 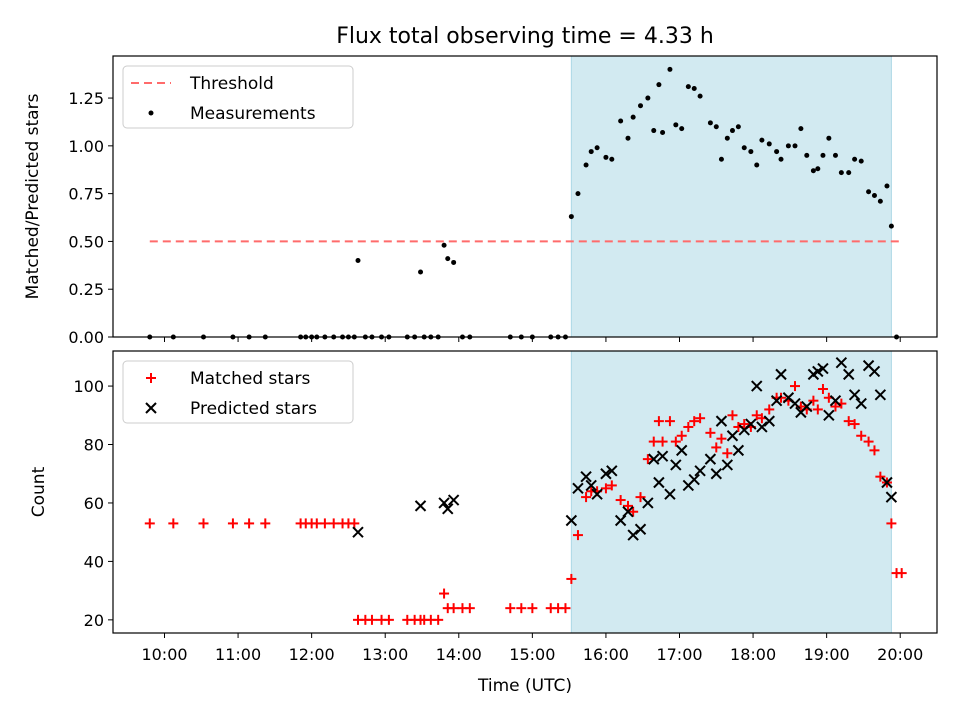 I want to click on x-tick-label: 19:00, so click(x=827, y=654).